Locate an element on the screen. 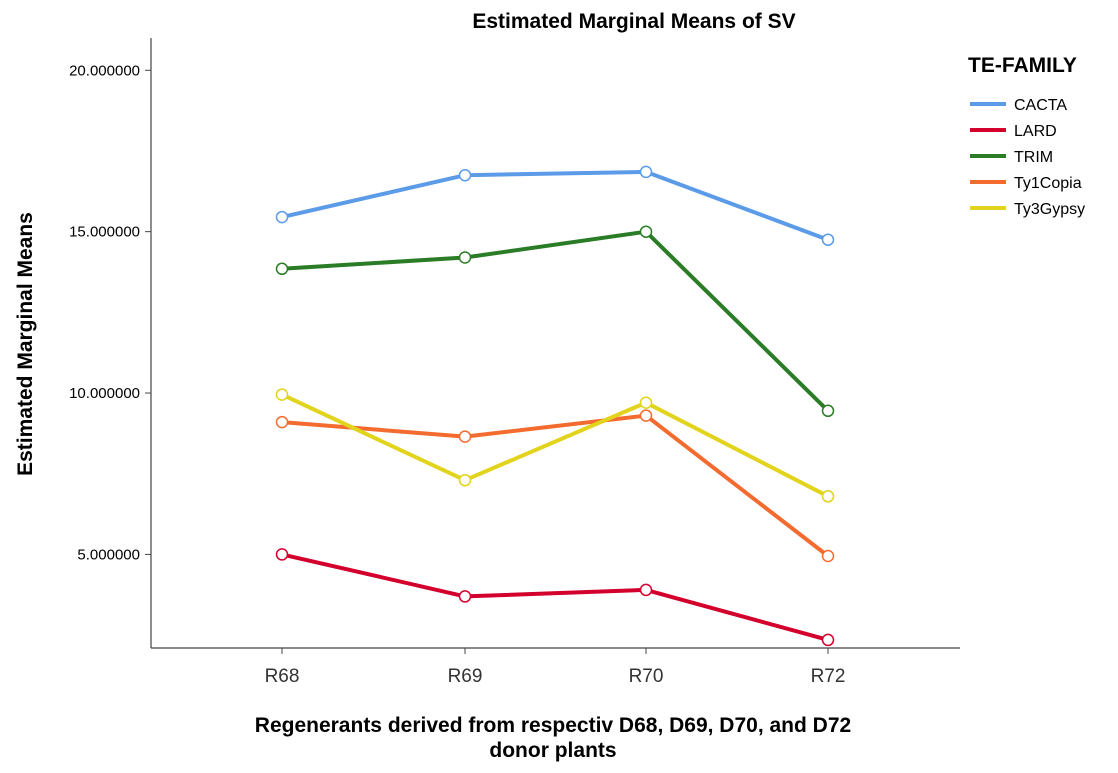 The height and width of the screenshot is (773, 1118). series-ty1copia is located at coordinates (555, 486).